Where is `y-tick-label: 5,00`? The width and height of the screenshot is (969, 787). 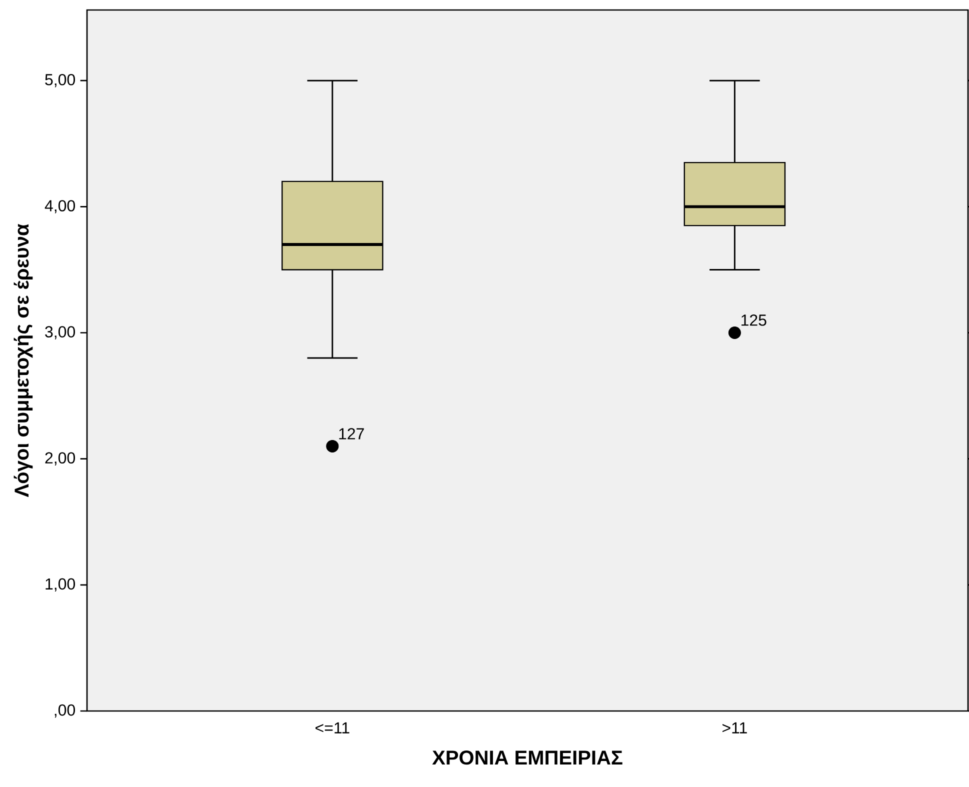 y-tick-label: 5,00 is located at coordinates (60, 81).